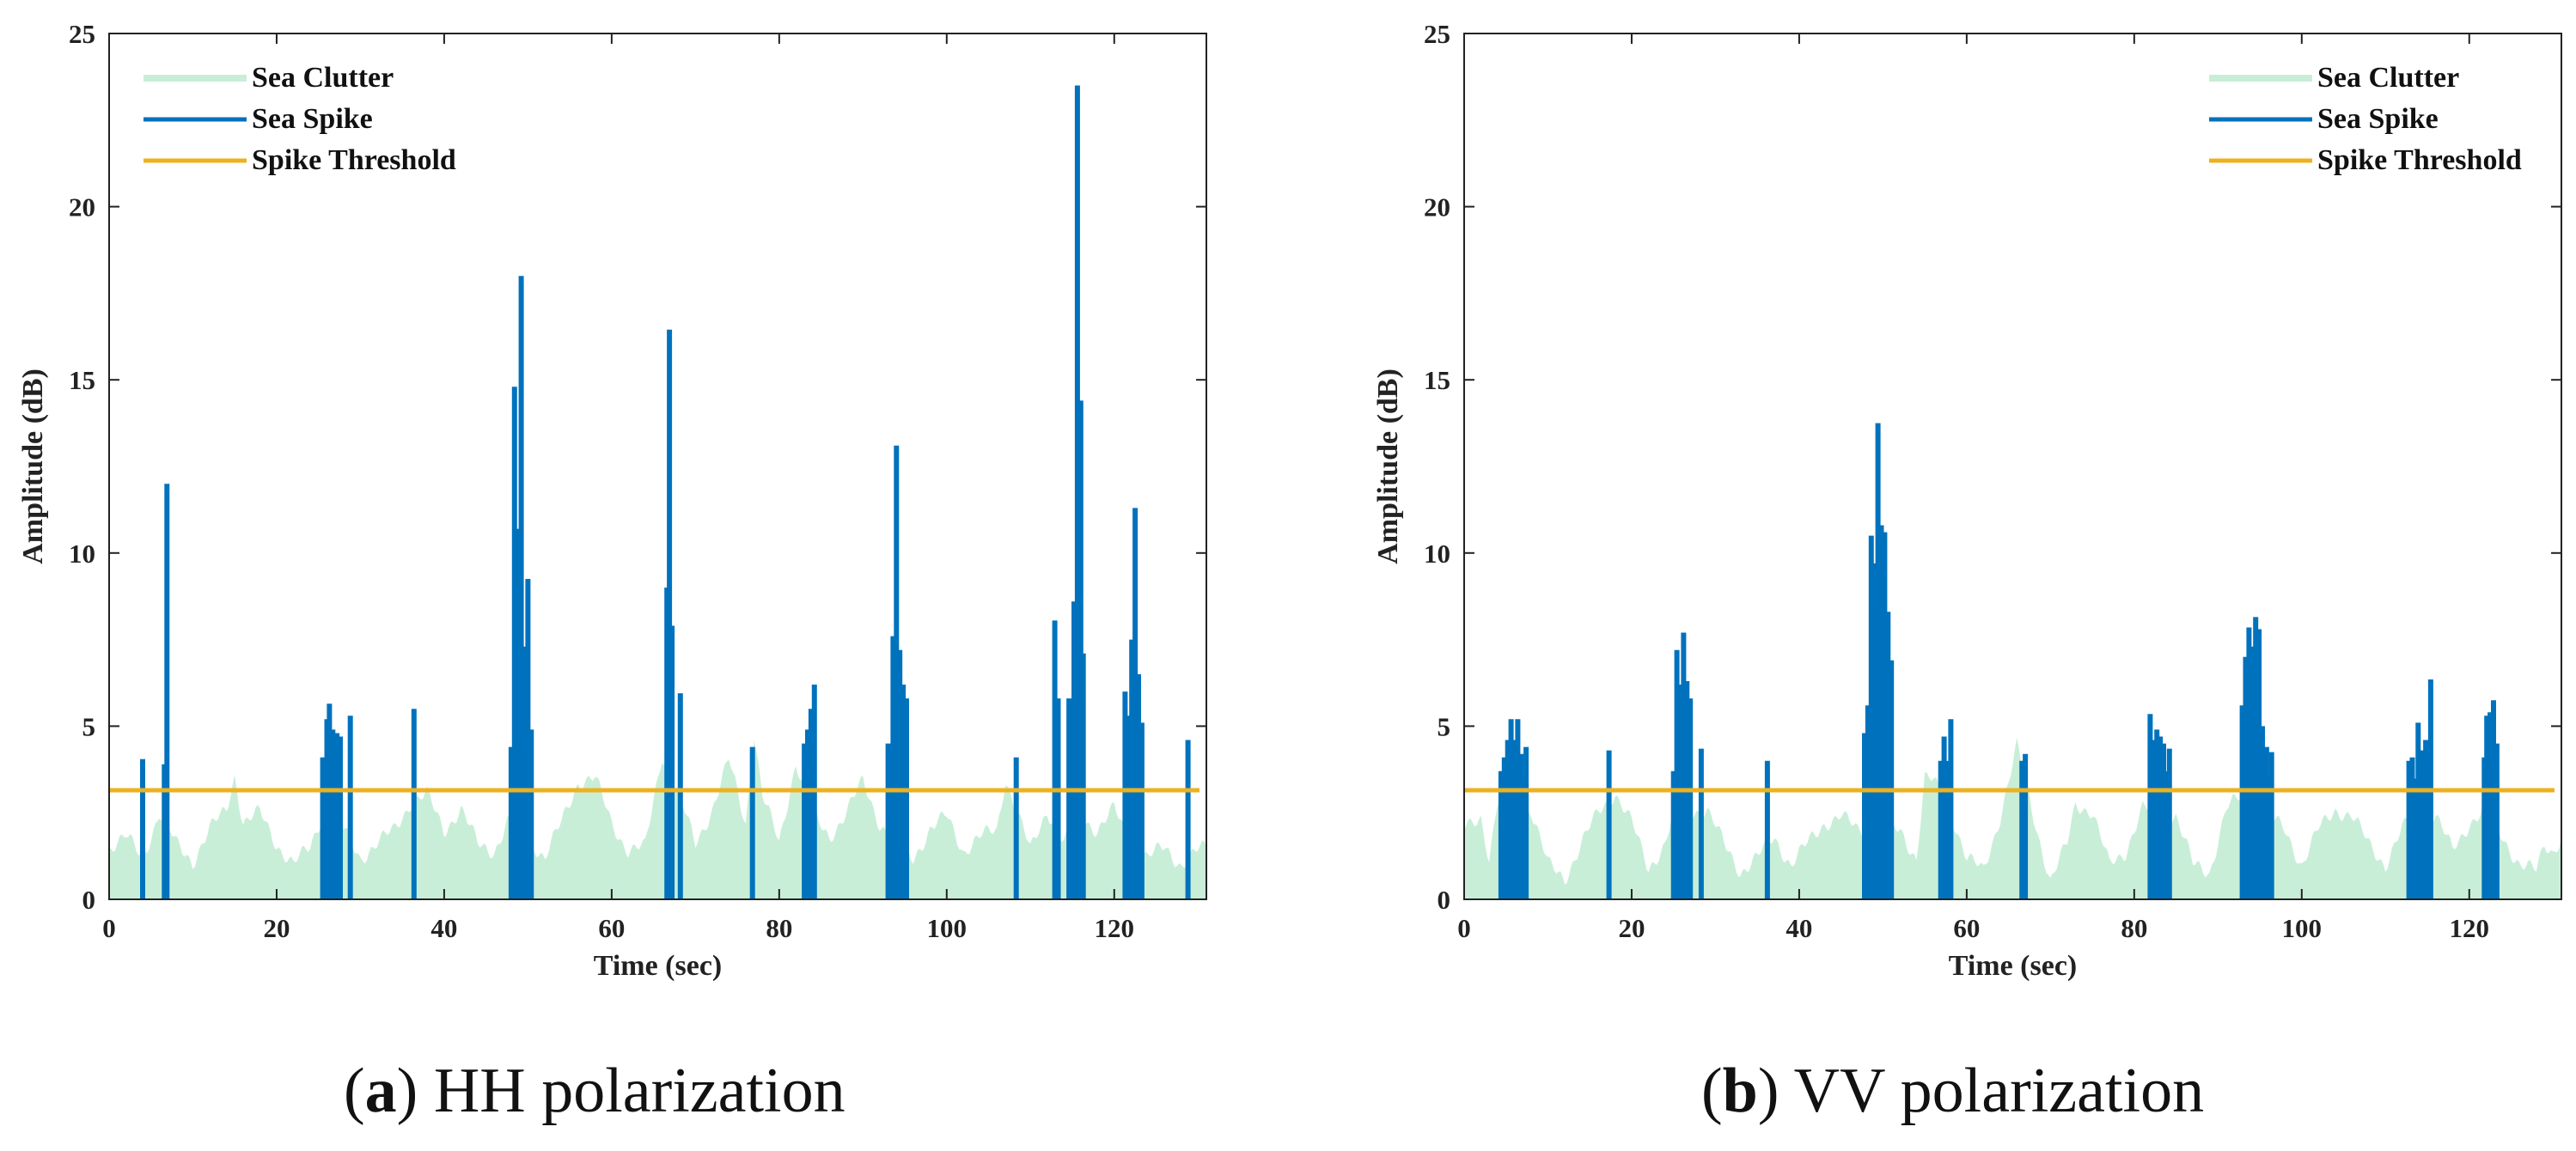 Image resolution: width=2576 pixels, height=1151 pixels. I want to click on caption-a: (a) HH polarization, so click(594, 1091).